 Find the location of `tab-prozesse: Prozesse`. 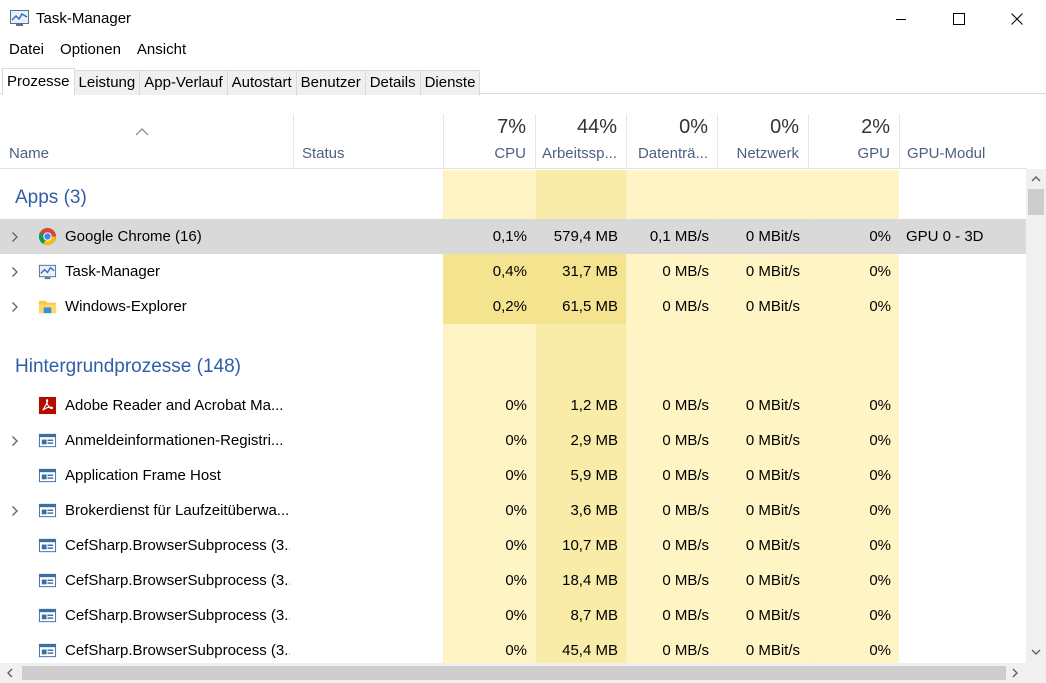

tab-prozesse: Prozesse is located at coordinates (38, 81).